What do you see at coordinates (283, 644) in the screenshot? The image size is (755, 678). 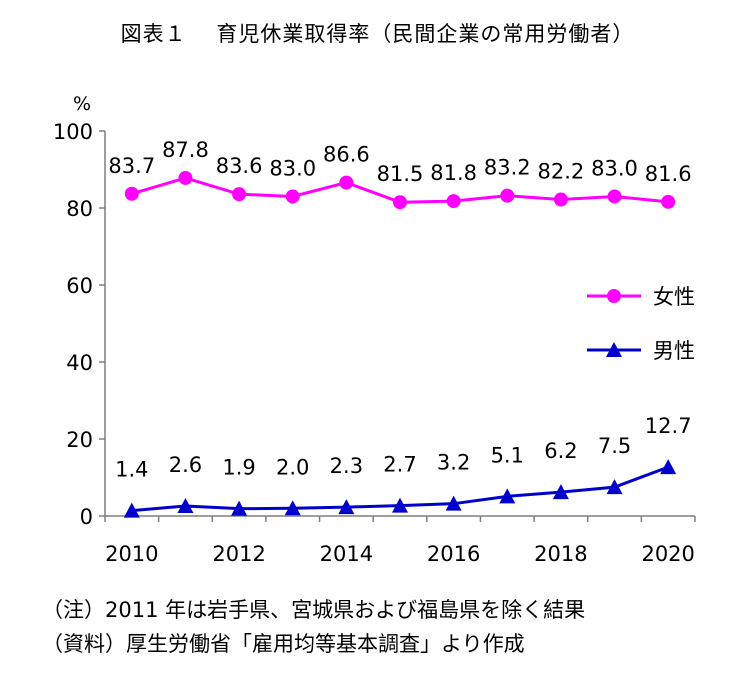 I see `footnote-source: （資料）厚生労働省「雇用均等基本調査」より作成` at bounding box center [283, 644].